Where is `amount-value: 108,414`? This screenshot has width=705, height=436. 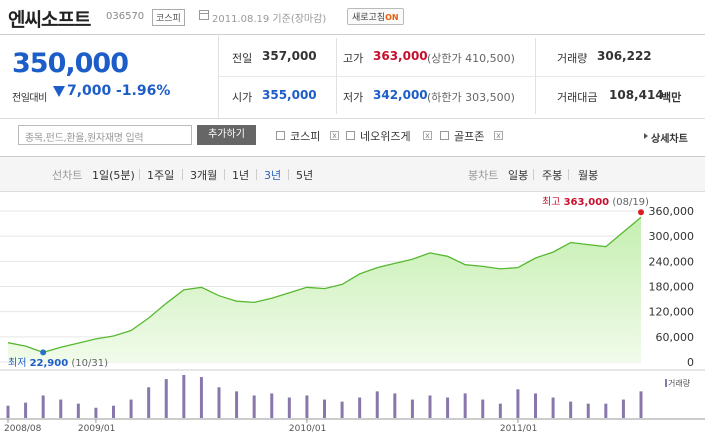 amount-value: 108,414 is located at coordinates (636, 95).